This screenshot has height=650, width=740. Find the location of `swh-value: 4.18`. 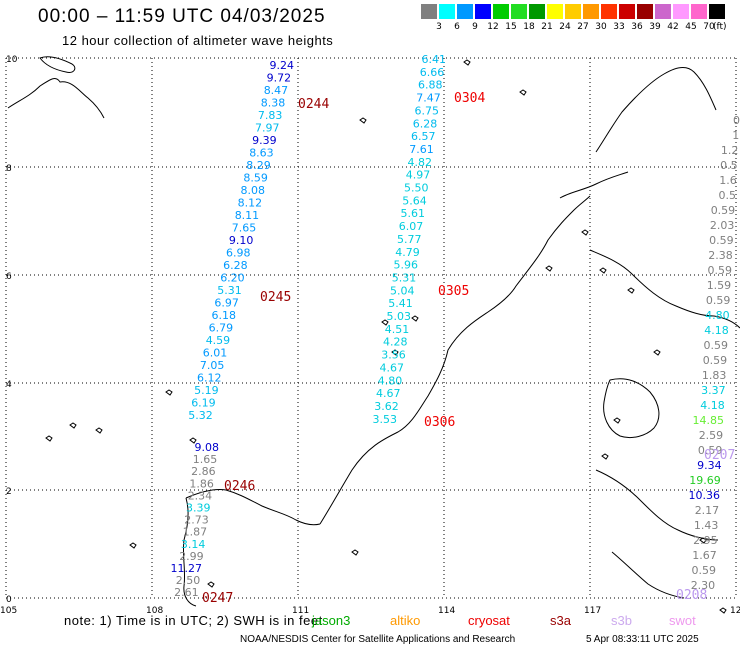

swh-value: 4.18 is located at coordinates (716, 330).